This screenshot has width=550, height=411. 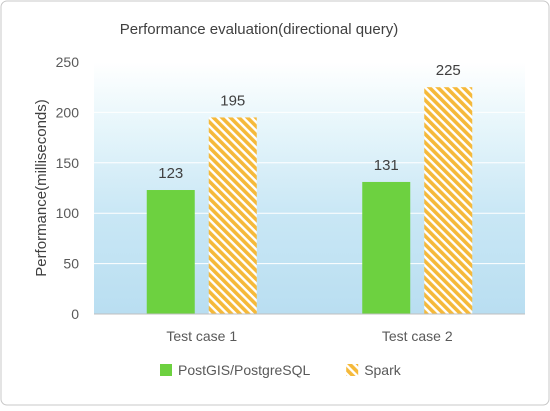 I want to click on data-label: 123, so click(x=170, y=173).